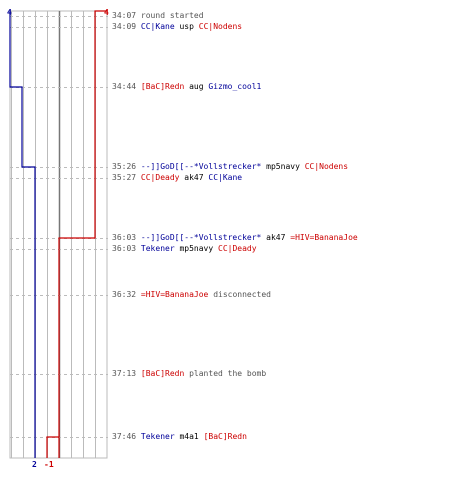 Image resolution: width=450 pixels, height=500 pixels. I want to click on event-row: 34:09 CC|Kane usp CC|Nodens, so click(177, 27).